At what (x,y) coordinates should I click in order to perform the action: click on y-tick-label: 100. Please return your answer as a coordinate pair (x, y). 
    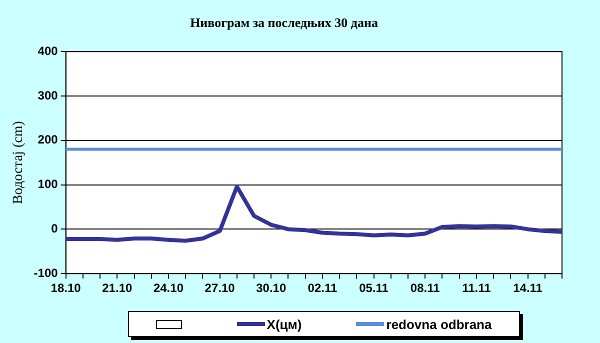
    Looking at the image, I should click on (48, 184).